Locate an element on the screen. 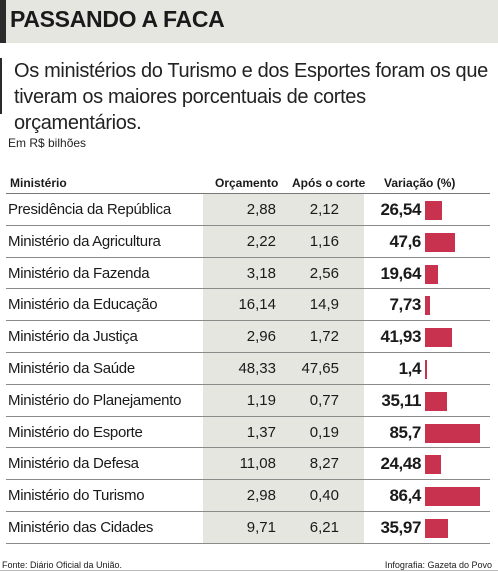 The image size is (498, 572). after-cut-value: 2,56 is located at coordinates (324, 273).